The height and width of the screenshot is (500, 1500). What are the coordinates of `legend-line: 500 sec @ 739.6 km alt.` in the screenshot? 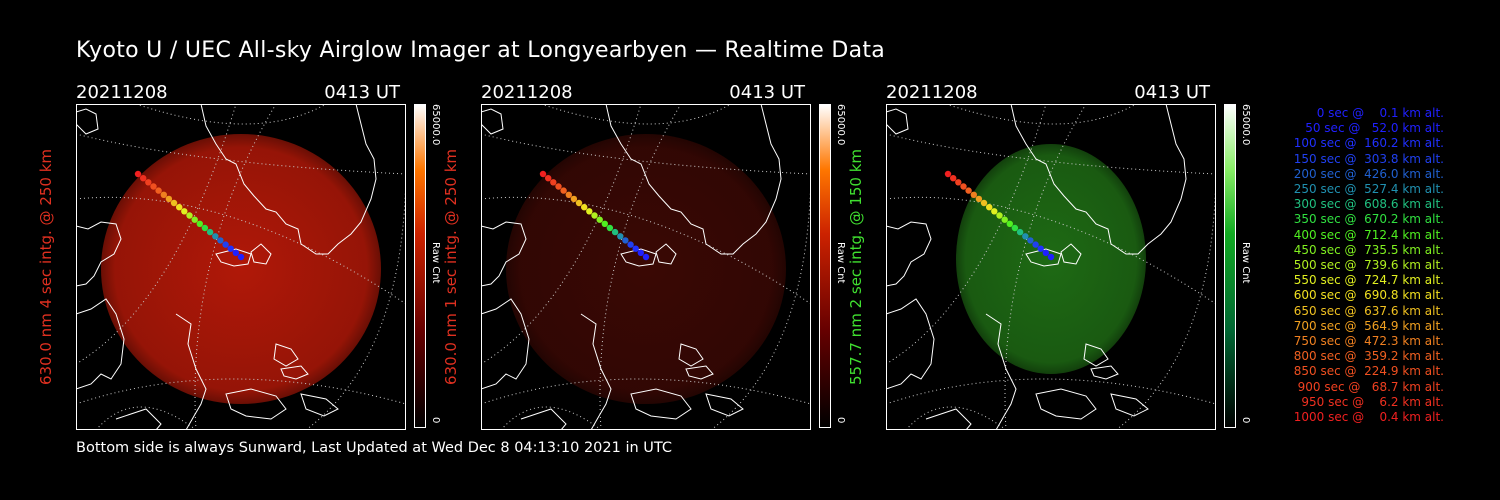 It's located at (1368, 265).